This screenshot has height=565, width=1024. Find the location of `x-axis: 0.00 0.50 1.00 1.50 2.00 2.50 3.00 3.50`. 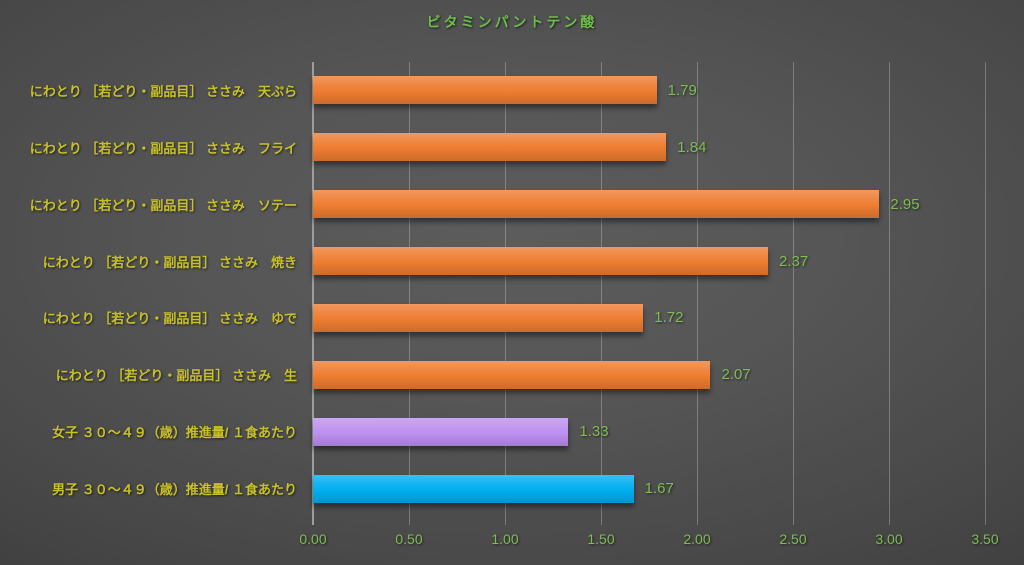

x-axis: 0.00 0.50 1.00 1.50 2.00 2.50 3.00 3.50 is located at coordinates (648, 542).